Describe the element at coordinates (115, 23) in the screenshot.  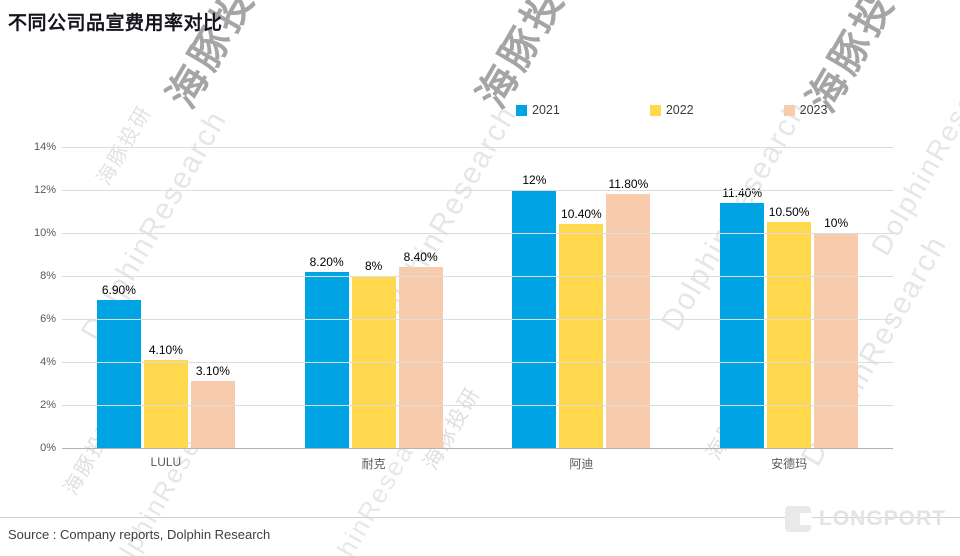
I see `page-title: 不同公司品宣费用率对比` at that location.